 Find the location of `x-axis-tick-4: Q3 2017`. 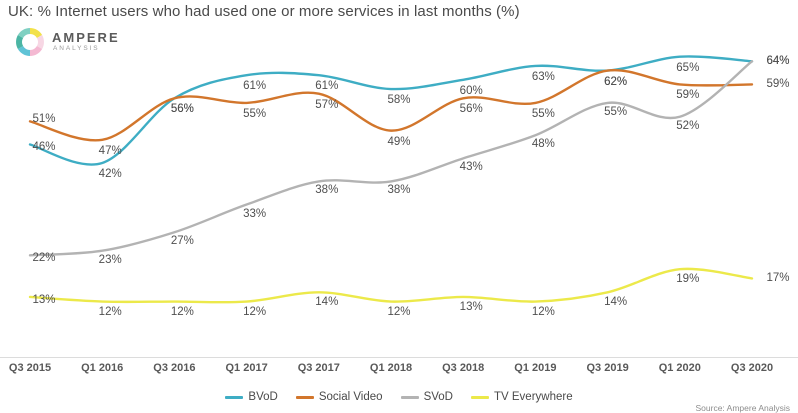

x-axis-tick-4: Q3 2017 is located at coordinates (318, 368).